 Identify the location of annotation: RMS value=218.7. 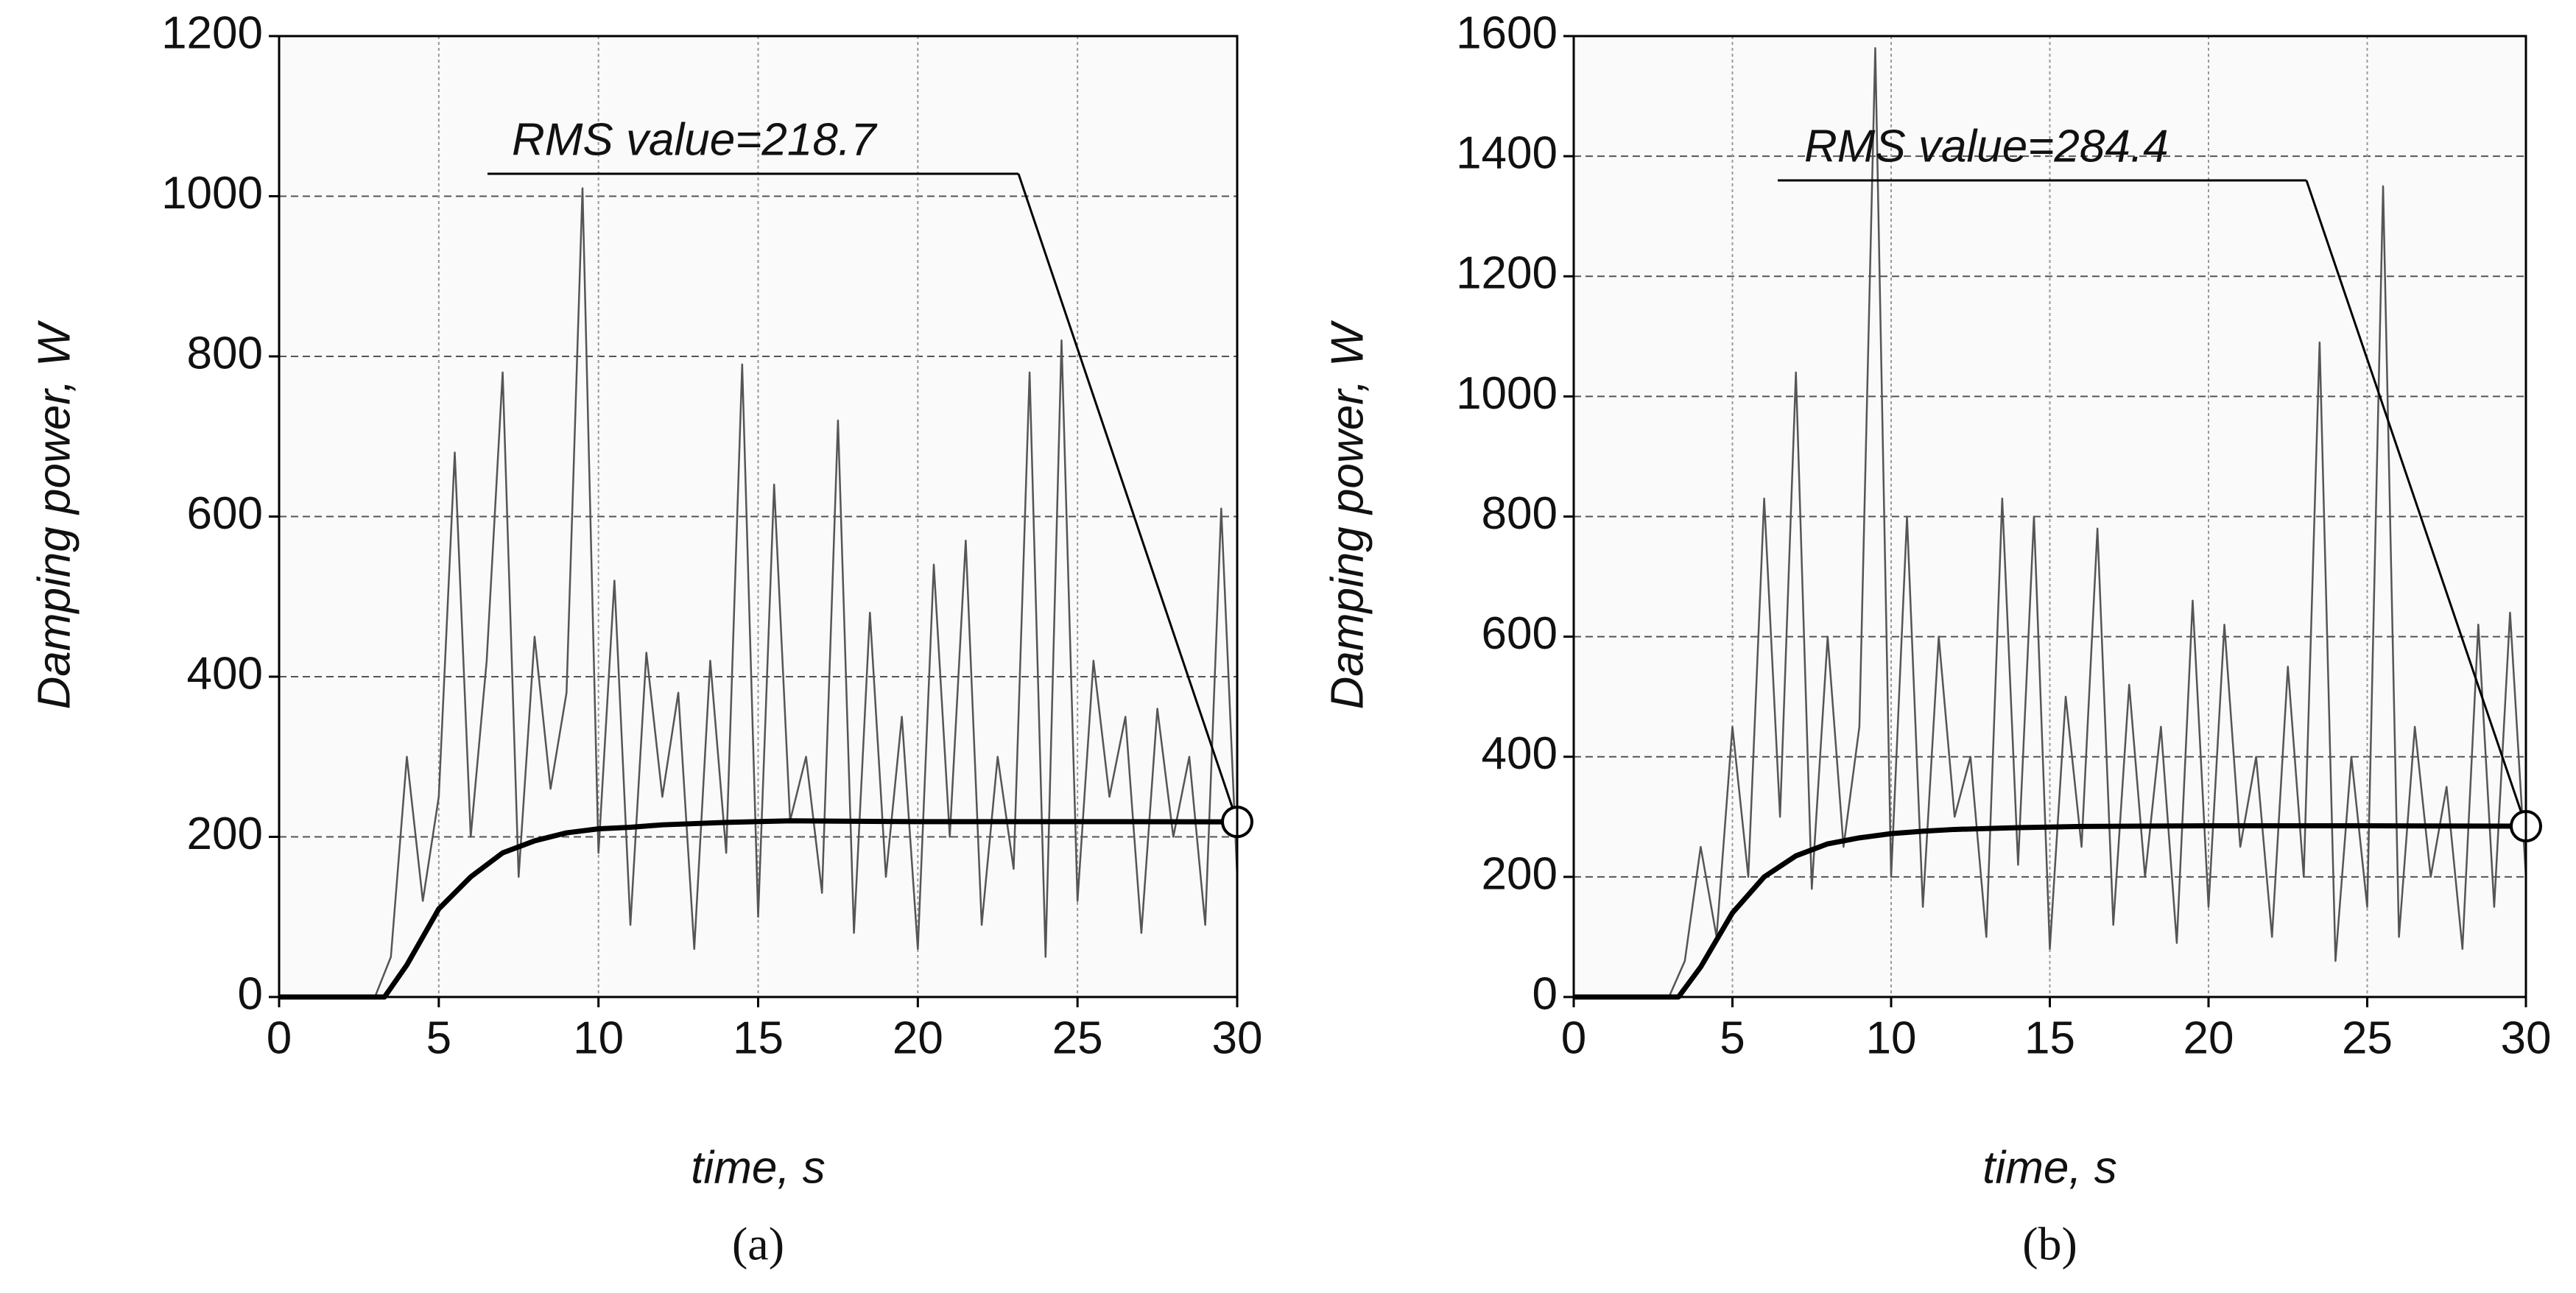
(695, 139).